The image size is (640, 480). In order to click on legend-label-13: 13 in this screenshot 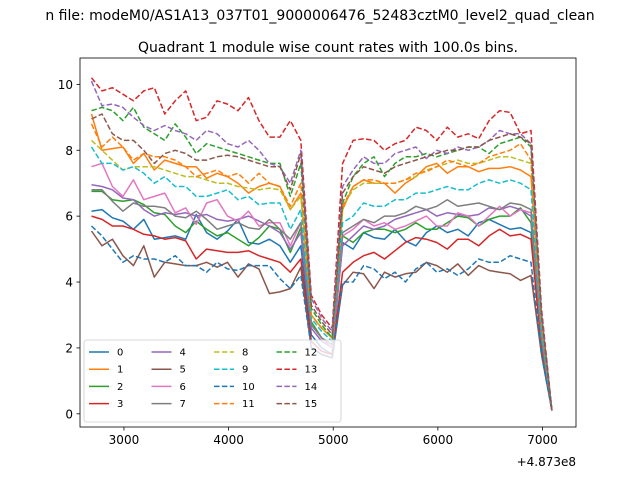, I will do `click(311, 370)`.